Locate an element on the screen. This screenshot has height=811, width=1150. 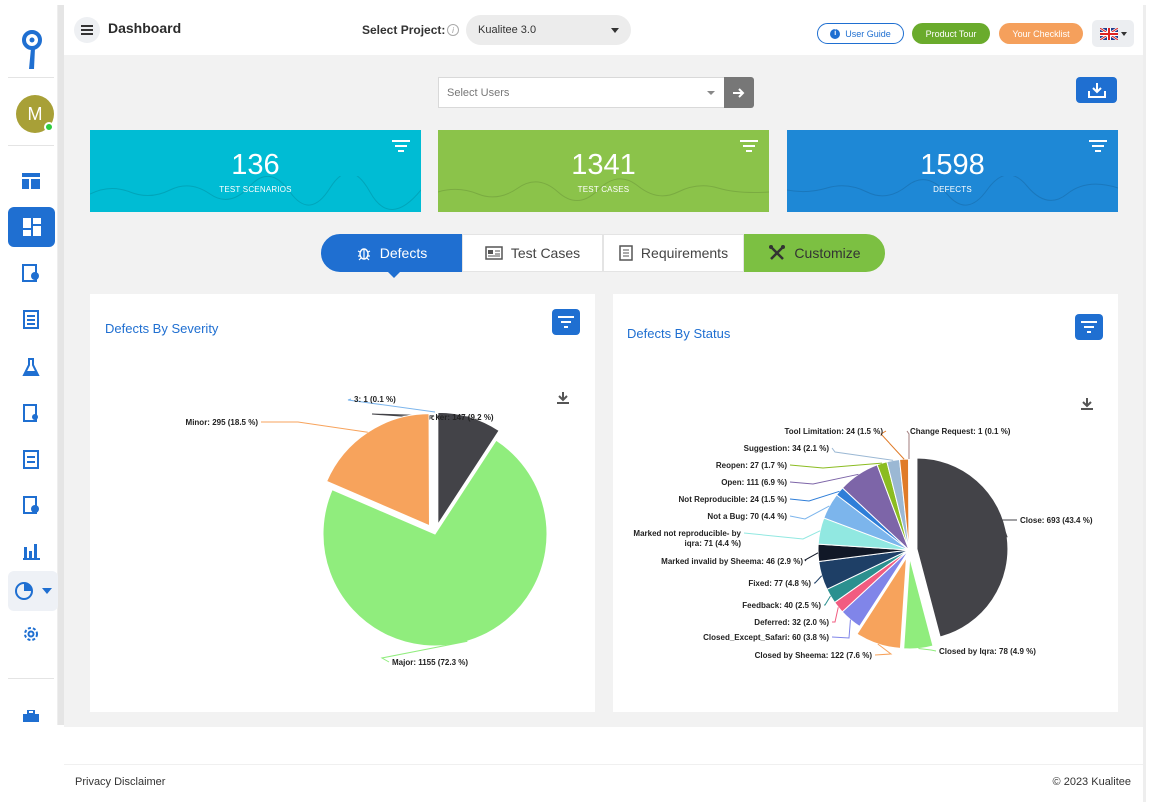
export-dashboard-button is located at coordinates (1096, 90).